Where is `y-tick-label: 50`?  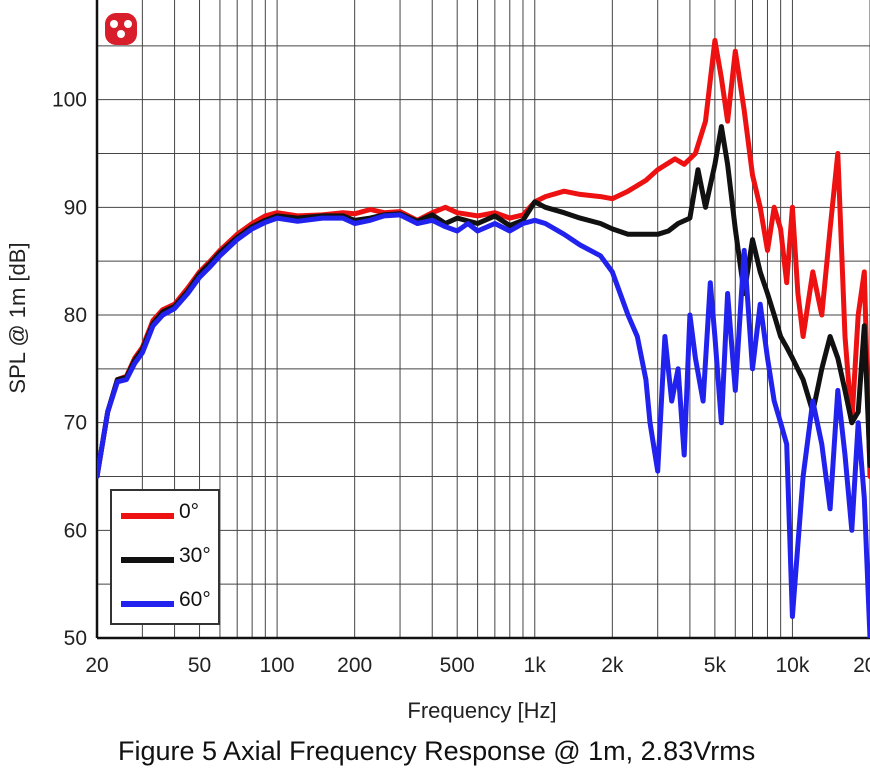 y-tick-label: 50 is located at coordinates (75, 638).